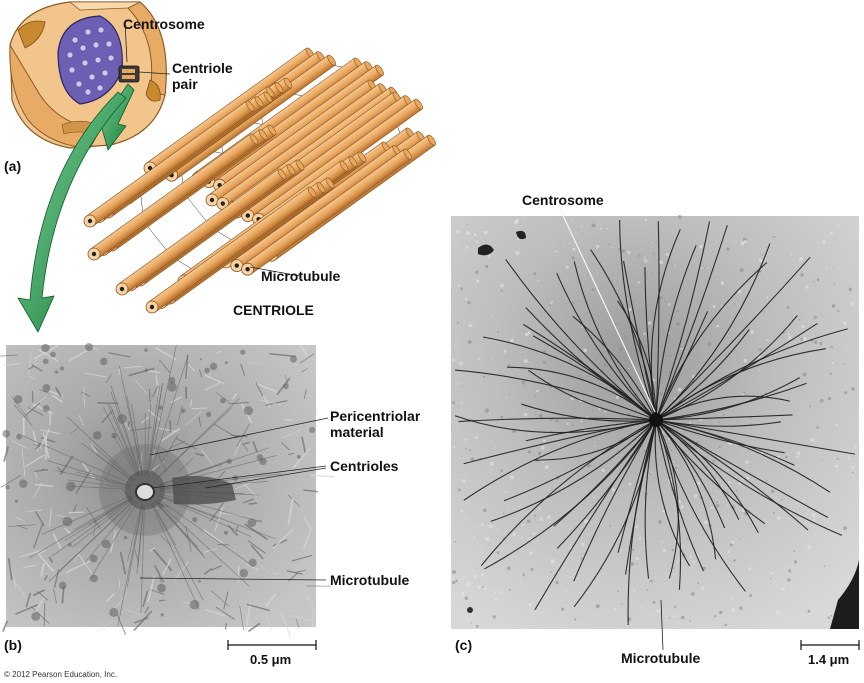 This screenshot has height=683, width=864. Describe the element at coordinates (202, 68) in the screenshot. I see `label-centriole-pair-line1: Centriole` at that location.